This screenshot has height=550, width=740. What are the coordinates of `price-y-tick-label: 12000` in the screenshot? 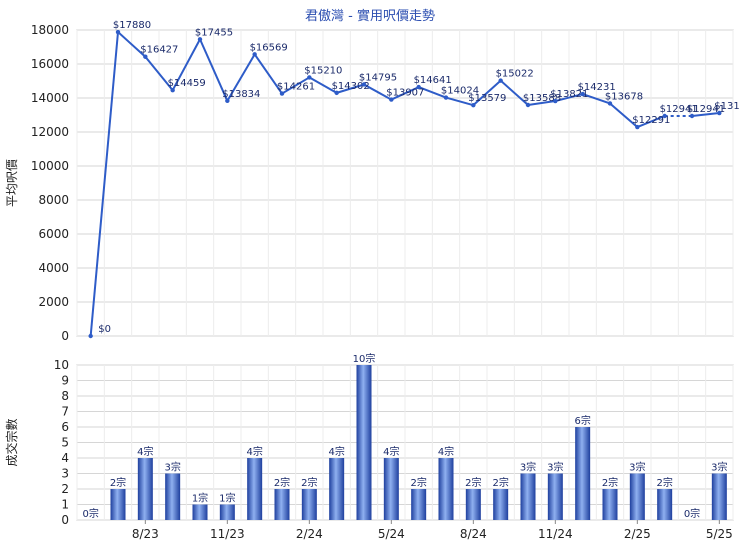 It's located at (50, 132).